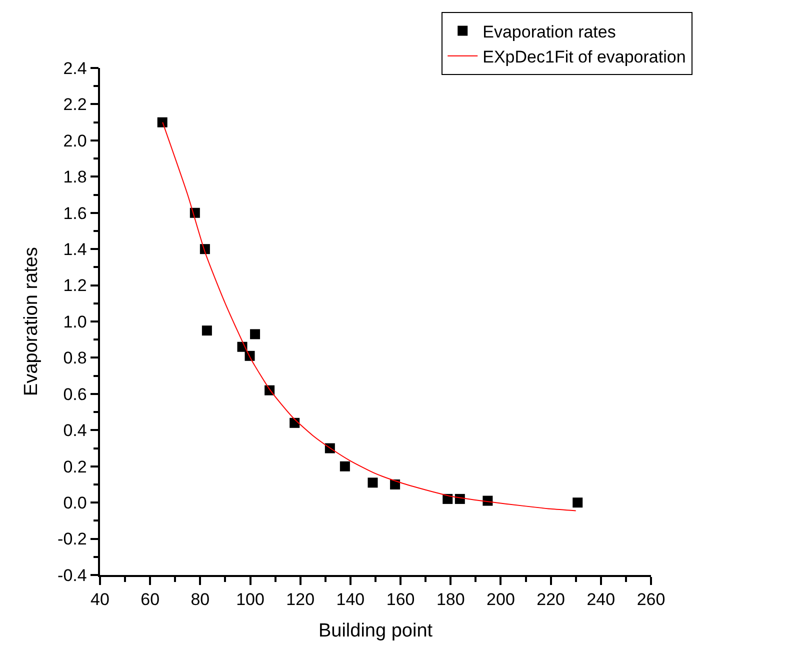 The width and height of the screenshot is (812, 649). I want to click on y-tick-label: 1.8, so click(75, 177).